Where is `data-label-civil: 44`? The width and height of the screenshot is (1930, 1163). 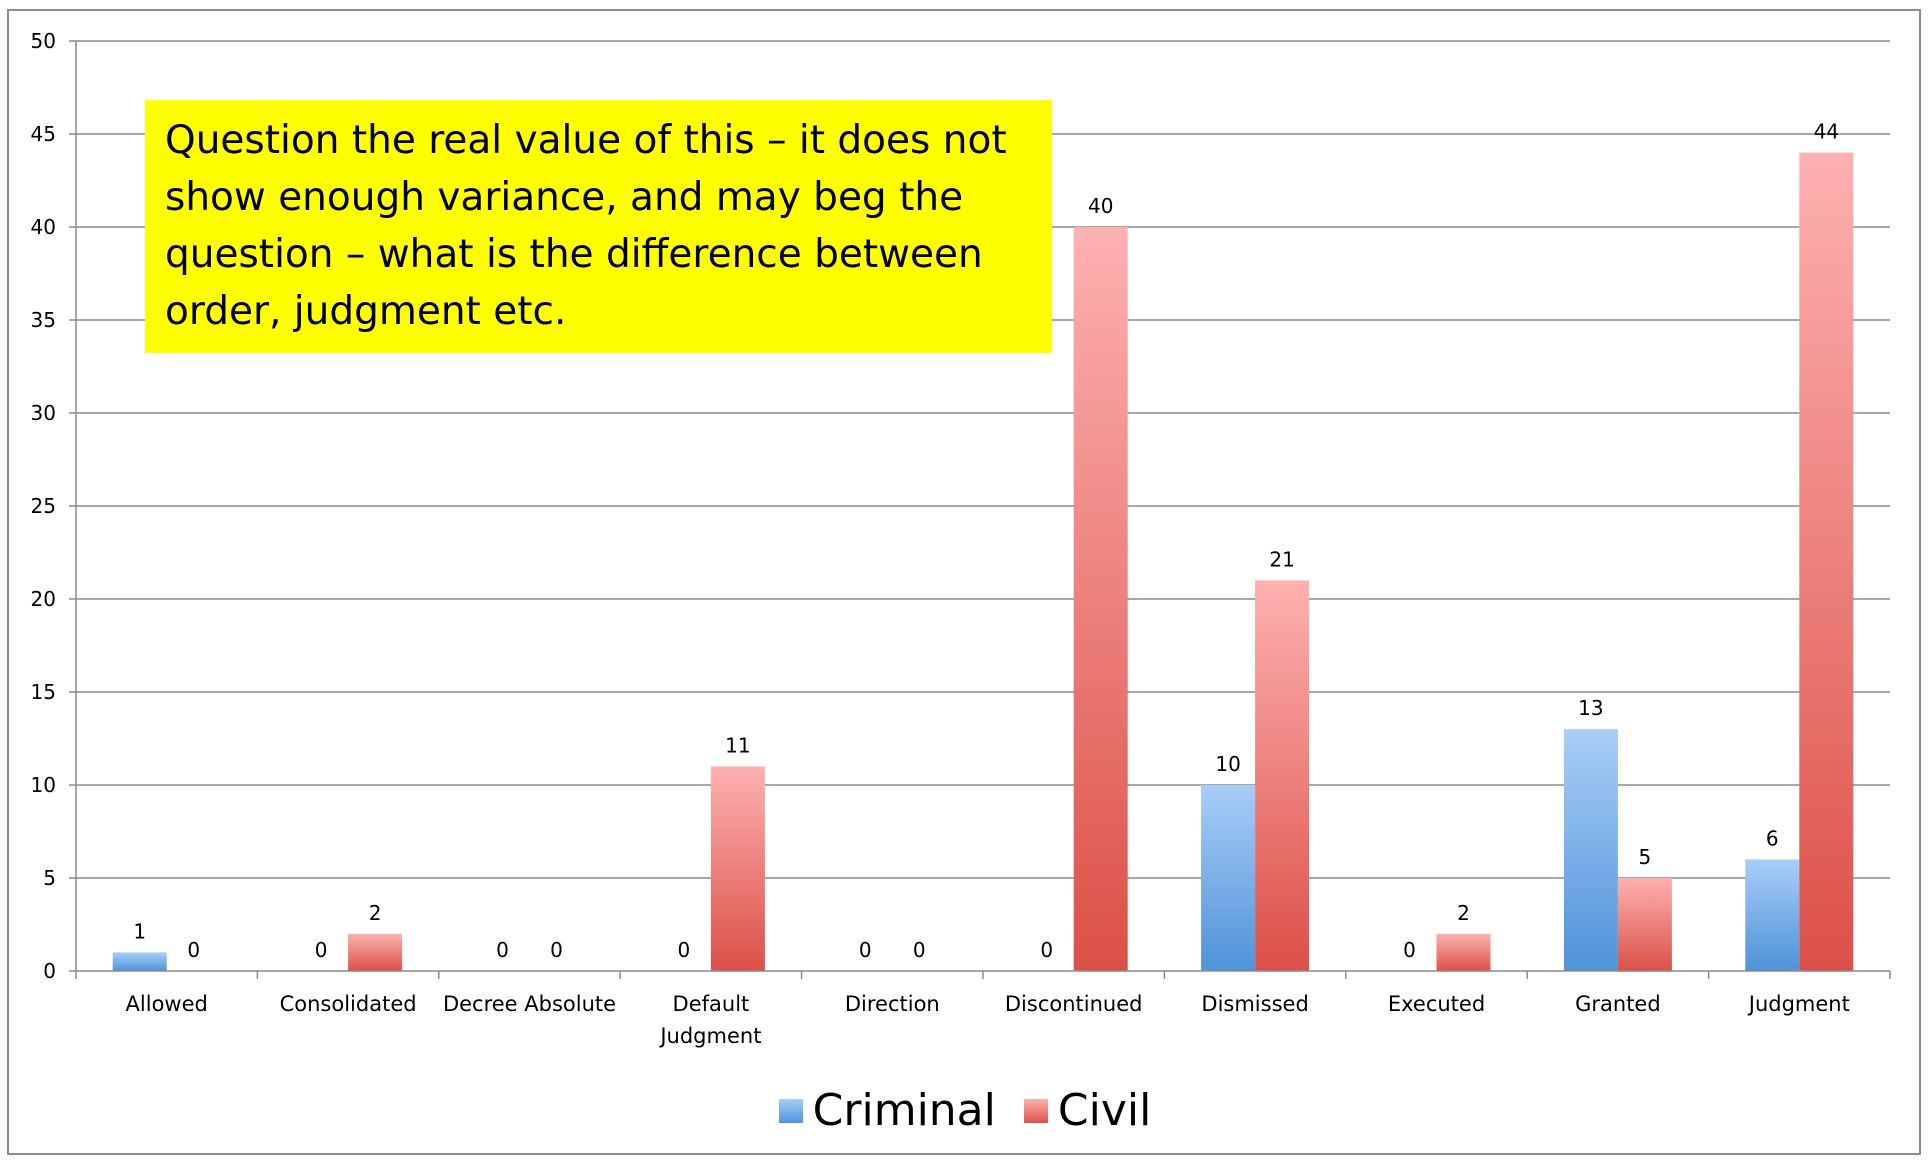
data-label-civil: 44 is located at coordinates (1826, 132).